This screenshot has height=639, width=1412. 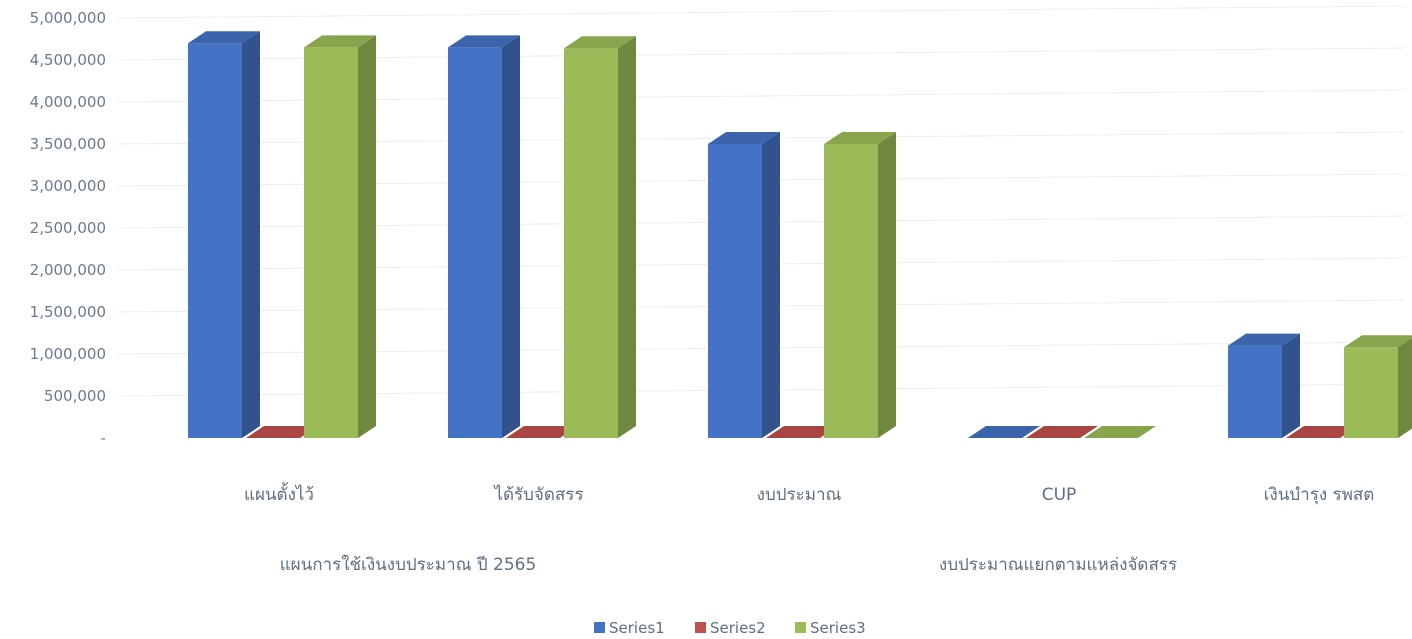 What do you see at coordinates (838, 628) in the screenshot?
I see `legend-label: Series3` at bounding box center [838, 628].